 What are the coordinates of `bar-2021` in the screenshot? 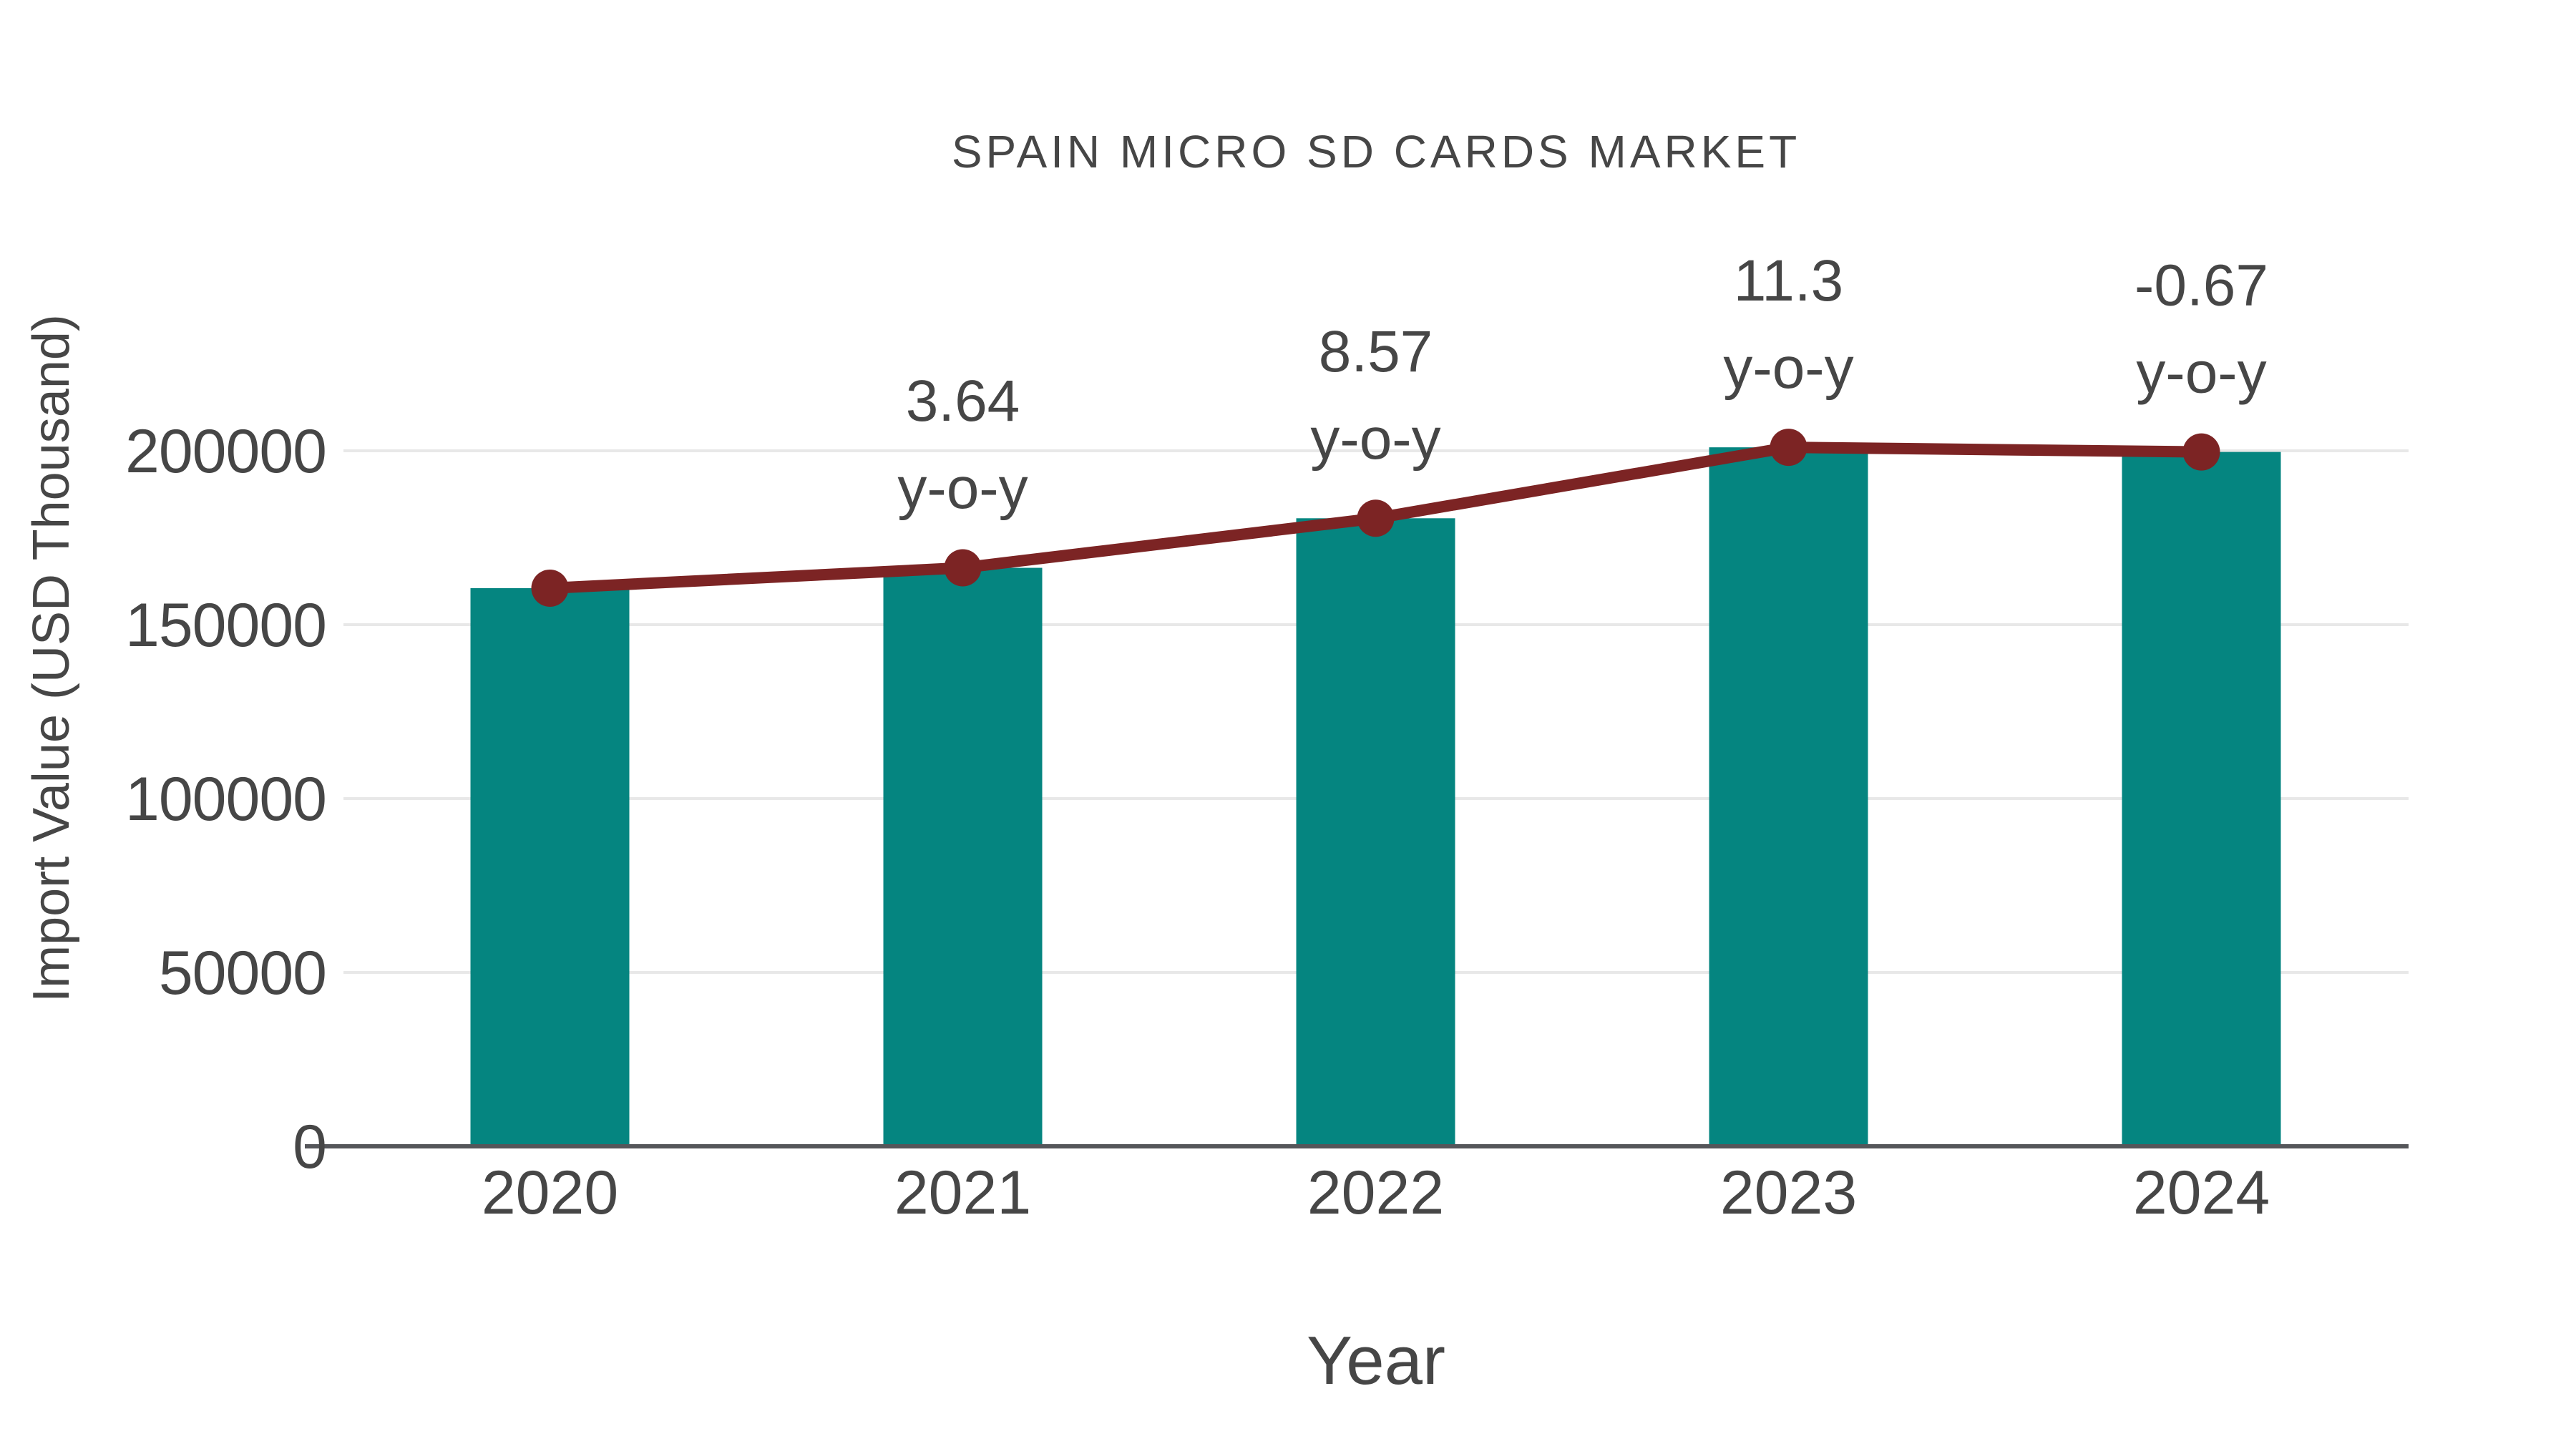 It's located at (963, 856).